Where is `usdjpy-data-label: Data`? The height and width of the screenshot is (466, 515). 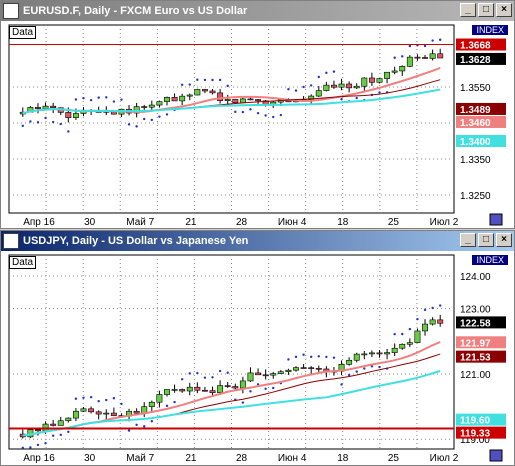
usdjpy-data-label: Data is located at coordinates (23, 262).